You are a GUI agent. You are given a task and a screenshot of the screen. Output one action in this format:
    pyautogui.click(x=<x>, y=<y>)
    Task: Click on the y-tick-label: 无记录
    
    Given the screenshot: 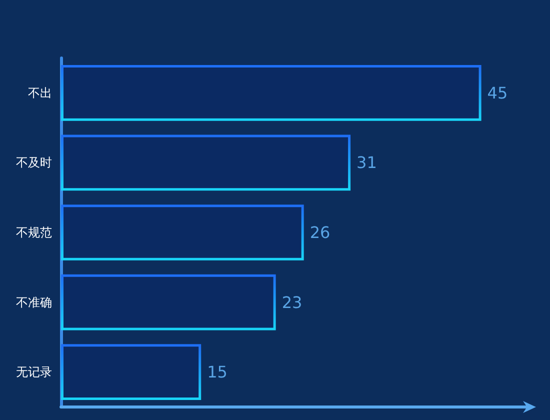 What is the action you would take?
    pyautogui.click(x=34, y=372)
    